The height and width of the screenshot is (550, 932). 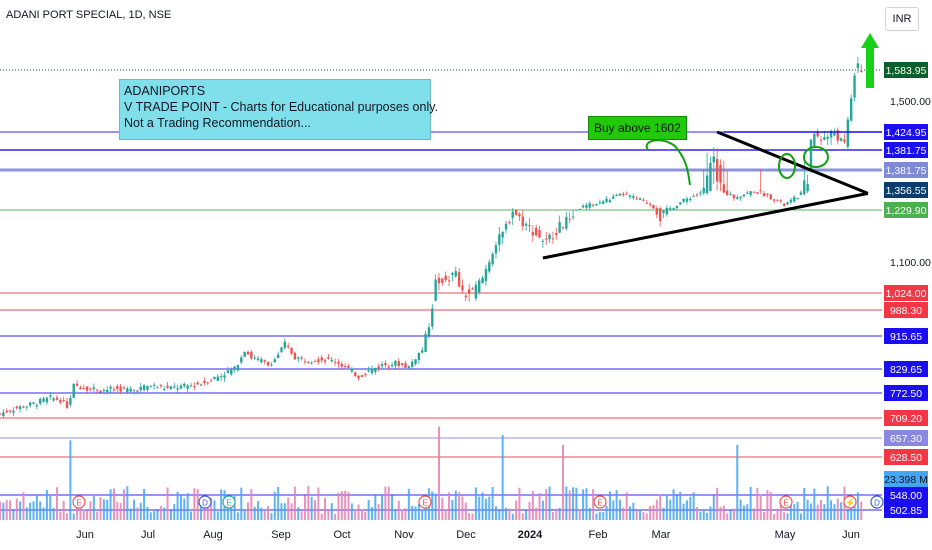 What do you see at coordinates (906, 419) in the screenshot?
I see `level-tag-text: 709.20` at bounding box center [906, 419].